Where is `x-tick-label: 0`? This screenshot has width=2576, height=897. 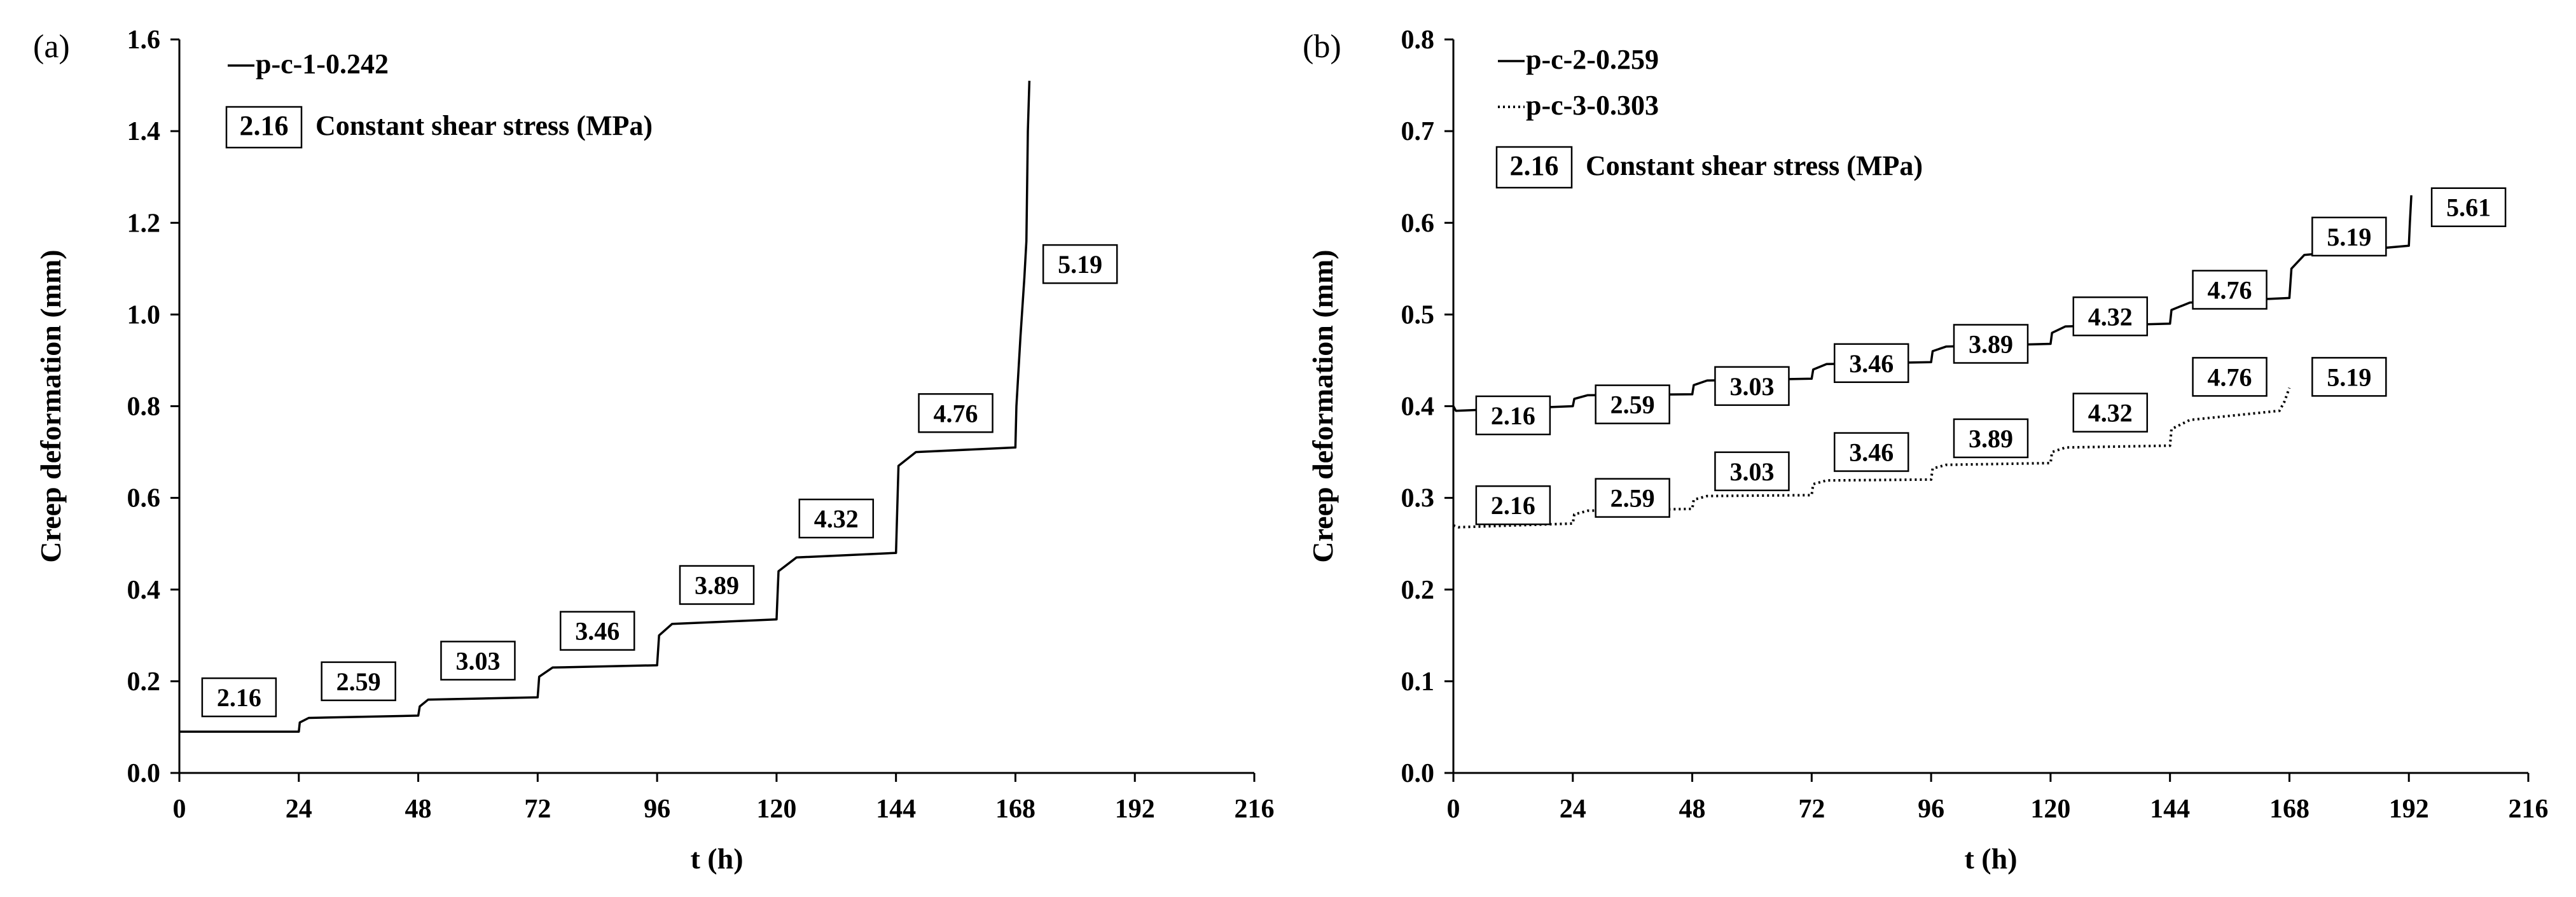 x-tick-label: 0 is located at coordinates (1453, 809).